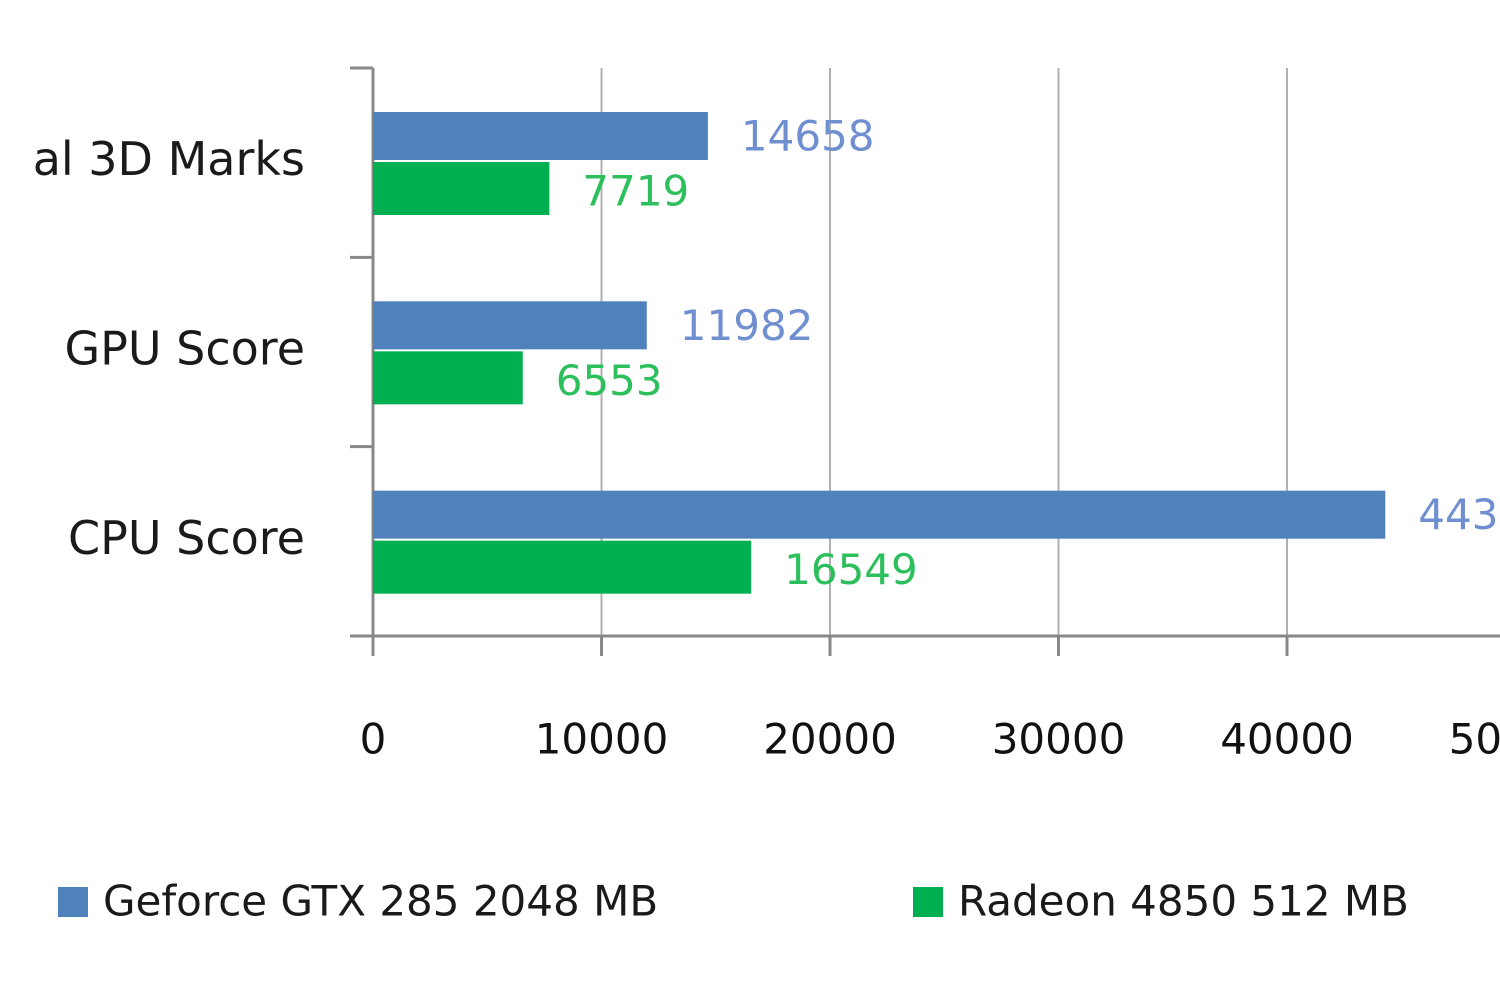  What do you see at coordinates (186, 538) in the screenshot?
I see `y-tick-label: CPU Score` at bounding box center [186, 538].